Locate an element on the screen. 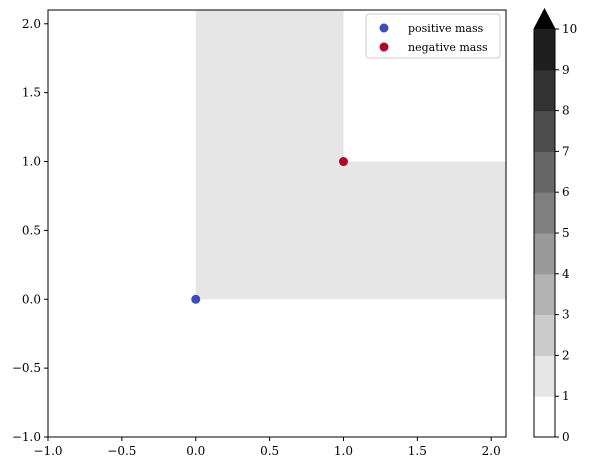 Image resolution: width=589 pixels, height=474 pixels. colorbar: 0 1 2 3 4 5 6 7 8 9 10 is located at coordinates (555, 225).